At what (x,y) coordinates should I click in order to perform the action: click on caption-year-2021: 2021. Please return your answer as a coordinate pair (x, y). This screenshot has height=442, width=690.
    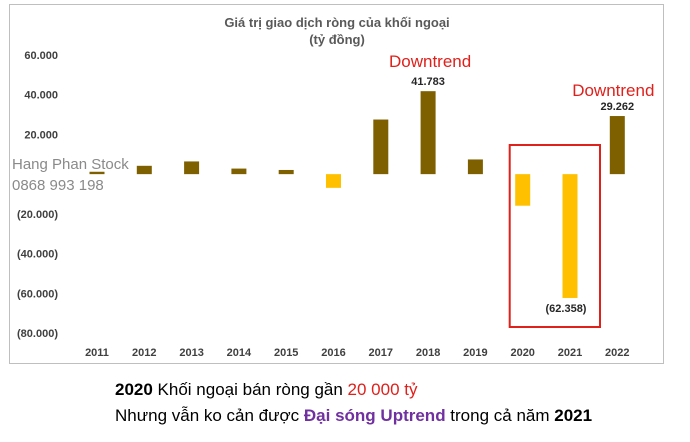
    Looking at the image, I should click on (573, 415).